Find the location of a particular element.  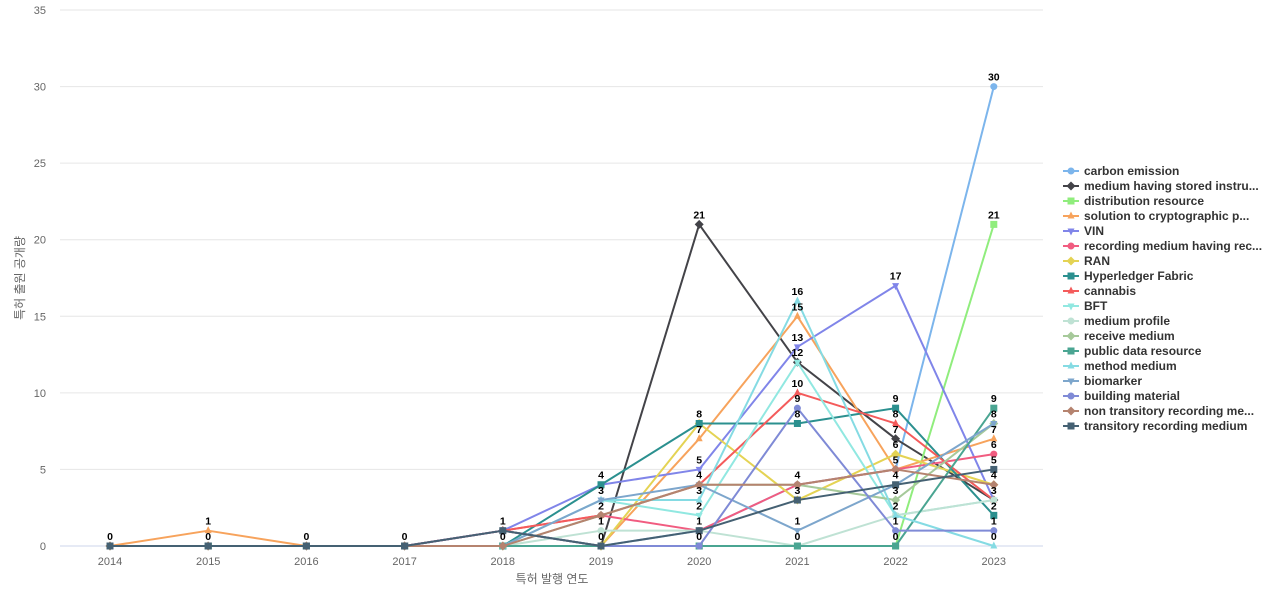

data-label: 2 is located at coordinates (896, 506).